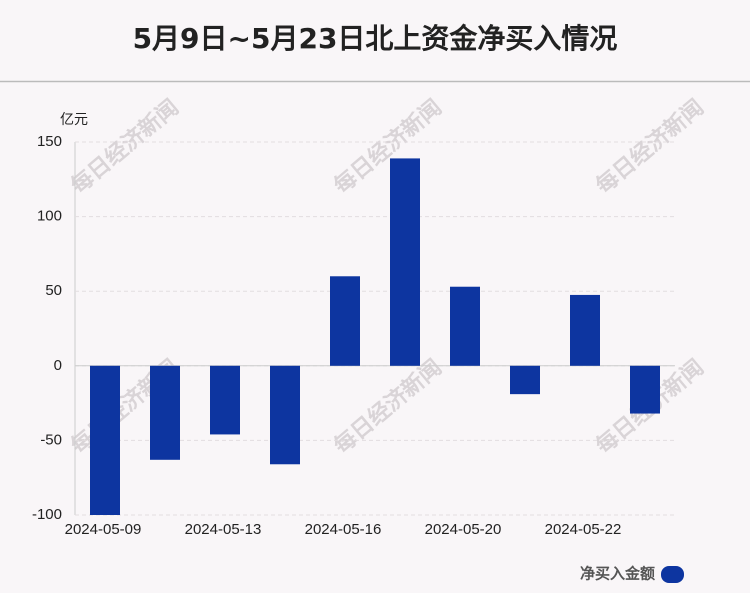  Describe the element at coordinates (103, 529) in the screenshot. I see `x-tick-label: 2024-05-09` at that location.